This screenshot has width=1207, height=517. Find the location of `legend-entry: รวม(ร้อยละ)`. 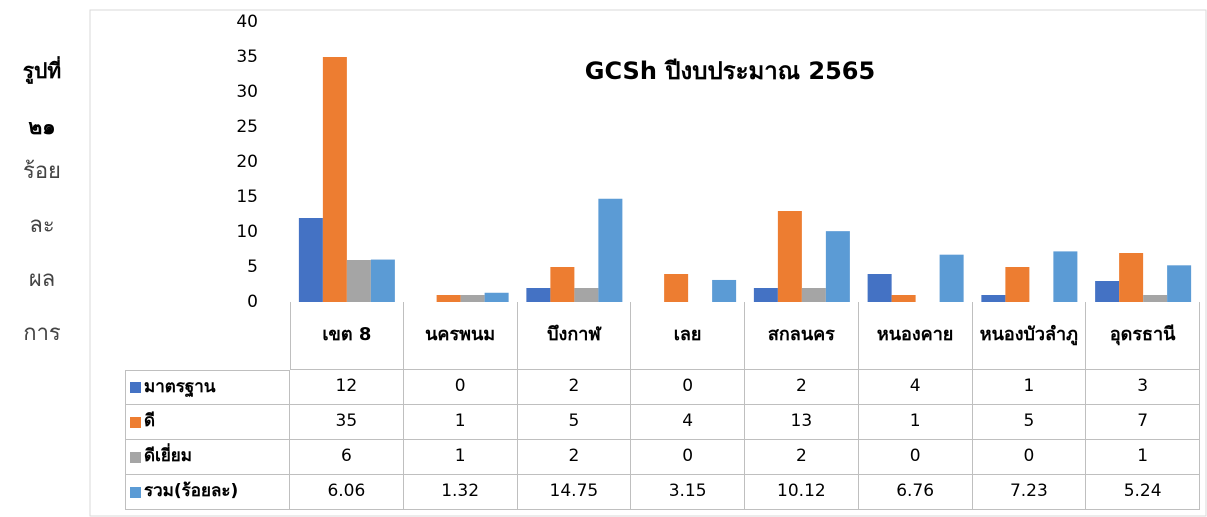

legend-entry: รวม(ร้อยละ) is located at coordinates (207, 492).